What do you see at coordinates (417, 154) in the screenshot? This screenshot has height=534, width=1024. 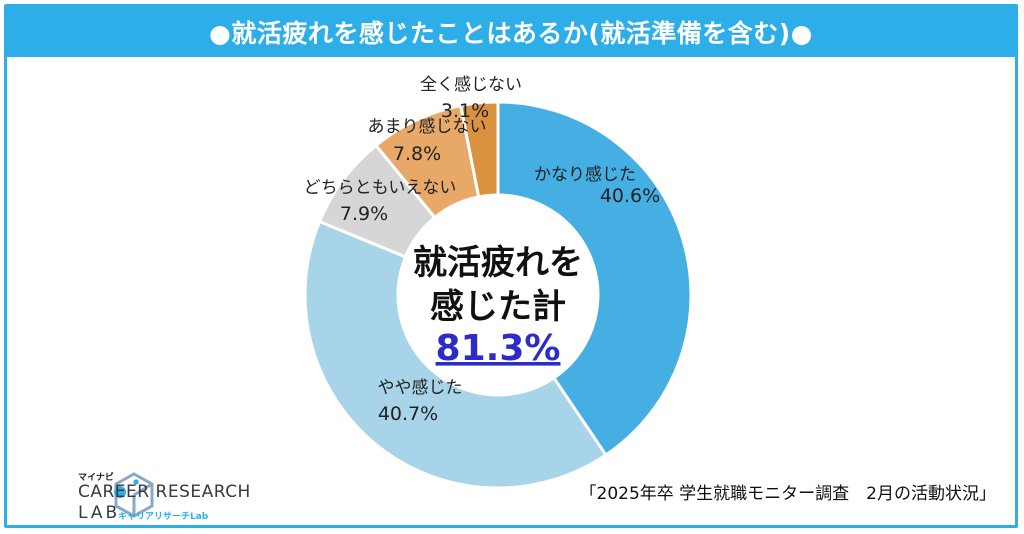 I see `slice-value-label: 7.8%` at bounding box center [417, 154].